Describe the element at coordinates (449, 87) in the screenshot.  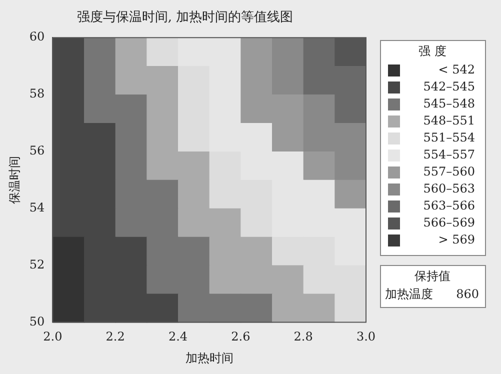
I see `color-bar-label: 542–545` at that location.